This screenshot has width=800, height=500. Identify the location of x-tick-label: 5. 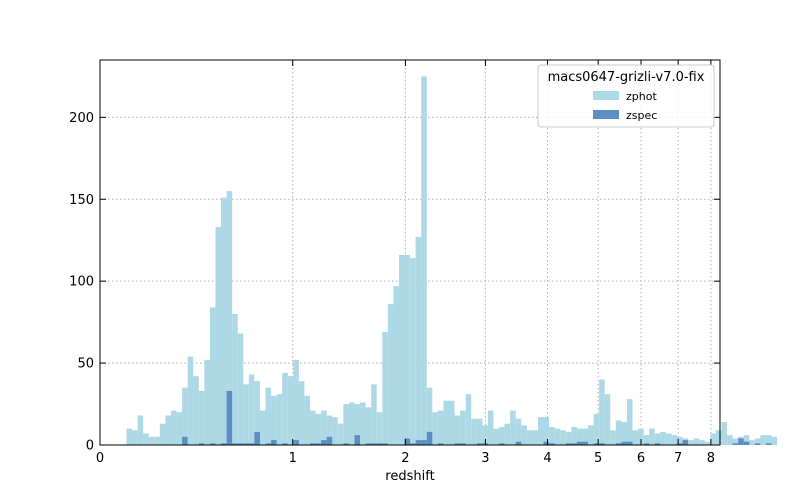
(598, 458).